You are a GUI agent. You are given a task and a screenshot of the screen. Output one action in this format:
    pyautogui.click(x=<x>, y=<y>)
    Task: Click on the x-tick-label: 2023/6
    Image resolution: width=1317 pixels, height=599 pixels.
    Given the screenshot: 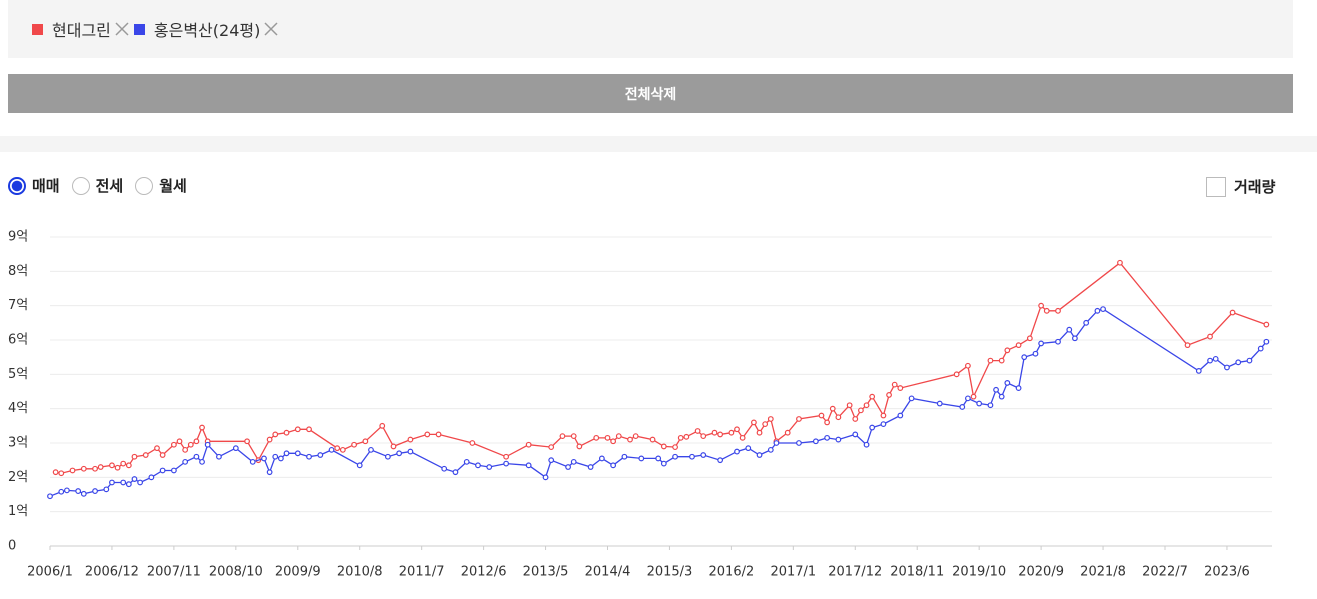 What is the action you would take?
    pyautogui.click(x=1227, y=572)
    